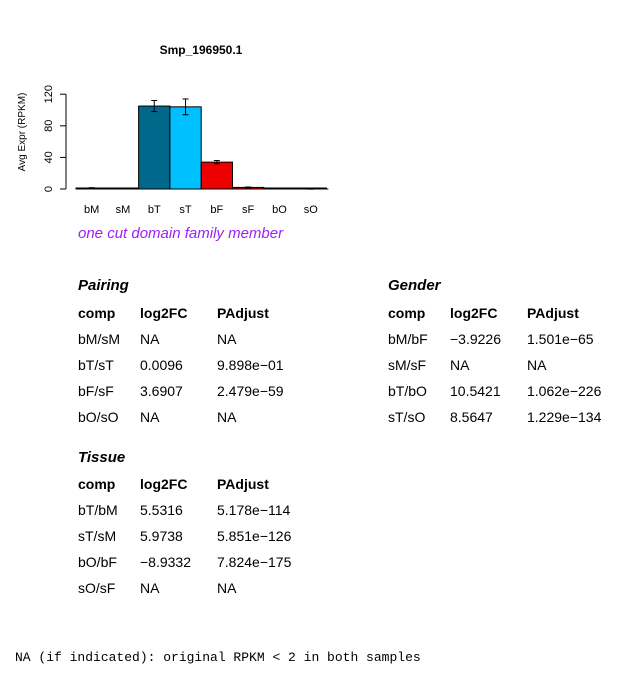  What do you see at coordinates (201, 50) in the screenshot?
I see `chart-title: Smp_196950.1` at bounding box center [201, 50].